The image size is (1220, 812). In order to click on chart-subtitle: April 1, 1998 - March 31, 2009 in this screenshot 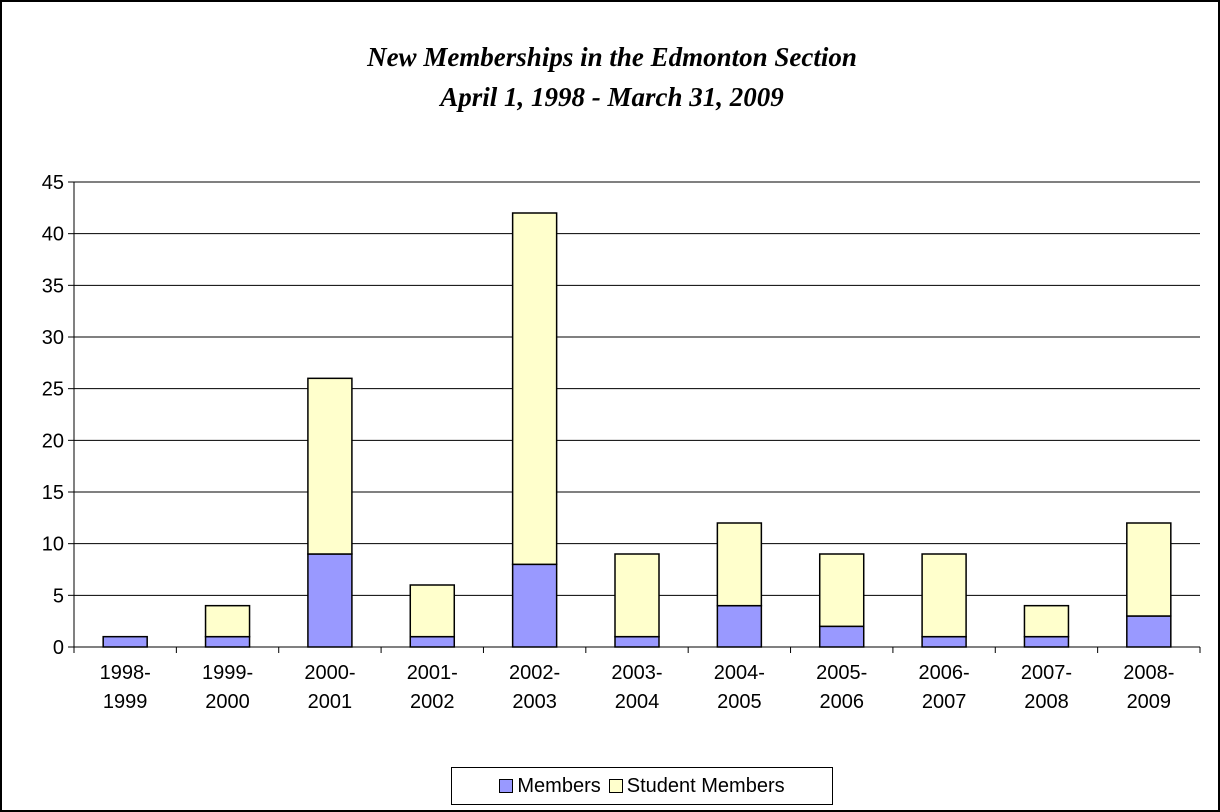, I will do `click(612, 97)`.